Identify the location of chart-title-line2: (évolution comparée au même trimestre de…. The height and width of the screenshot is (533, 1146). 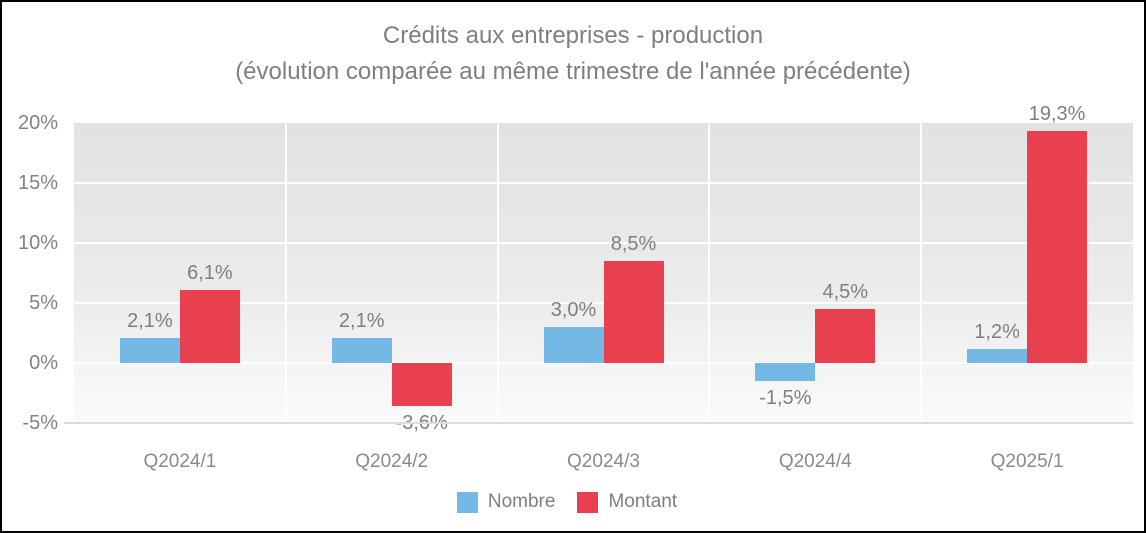
(573, 71).